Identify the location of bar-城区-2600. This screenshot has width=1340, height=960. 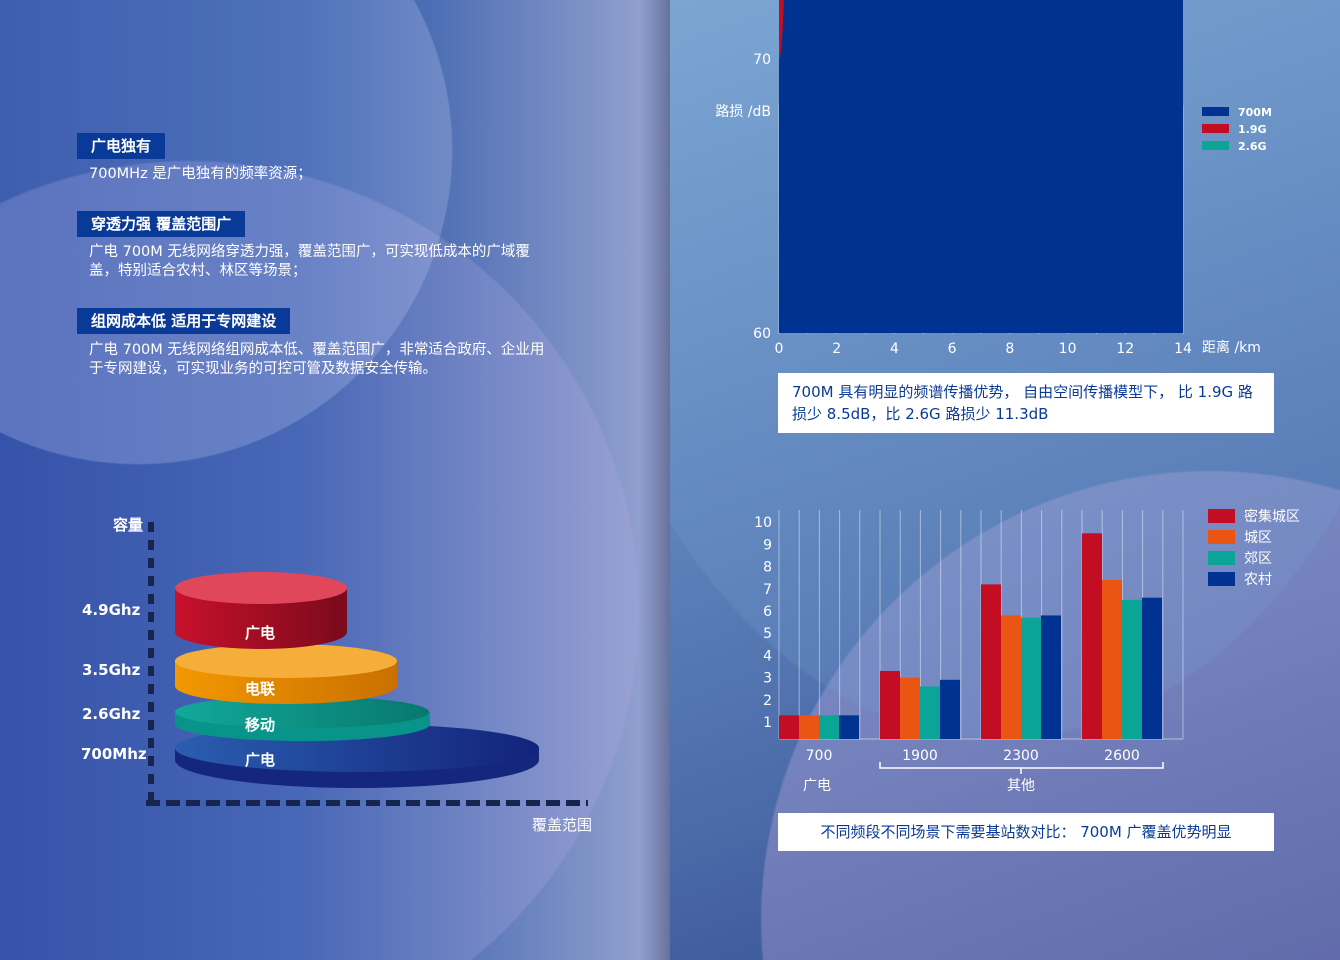
(1112, 659).